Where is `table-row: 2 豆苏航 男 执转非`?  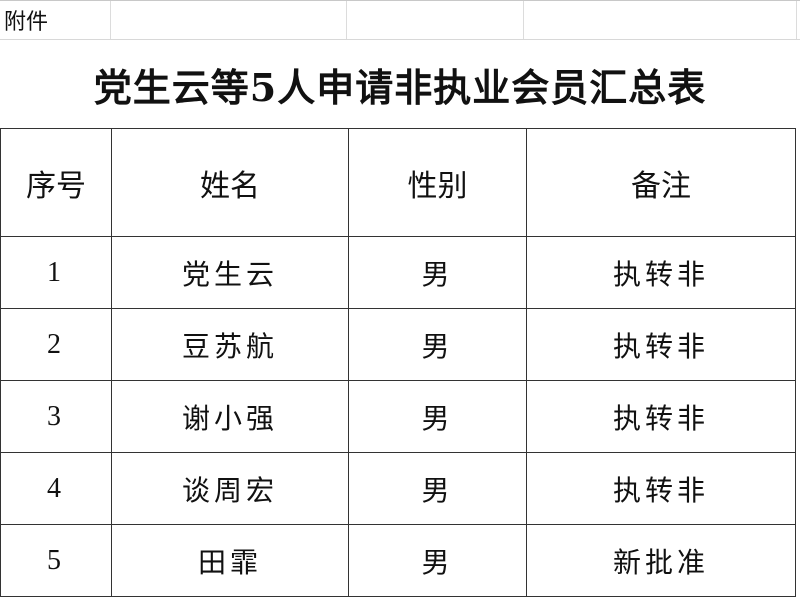
table-row: 2 豆苏航 男 执转非 is located at coordinates (398, 344).